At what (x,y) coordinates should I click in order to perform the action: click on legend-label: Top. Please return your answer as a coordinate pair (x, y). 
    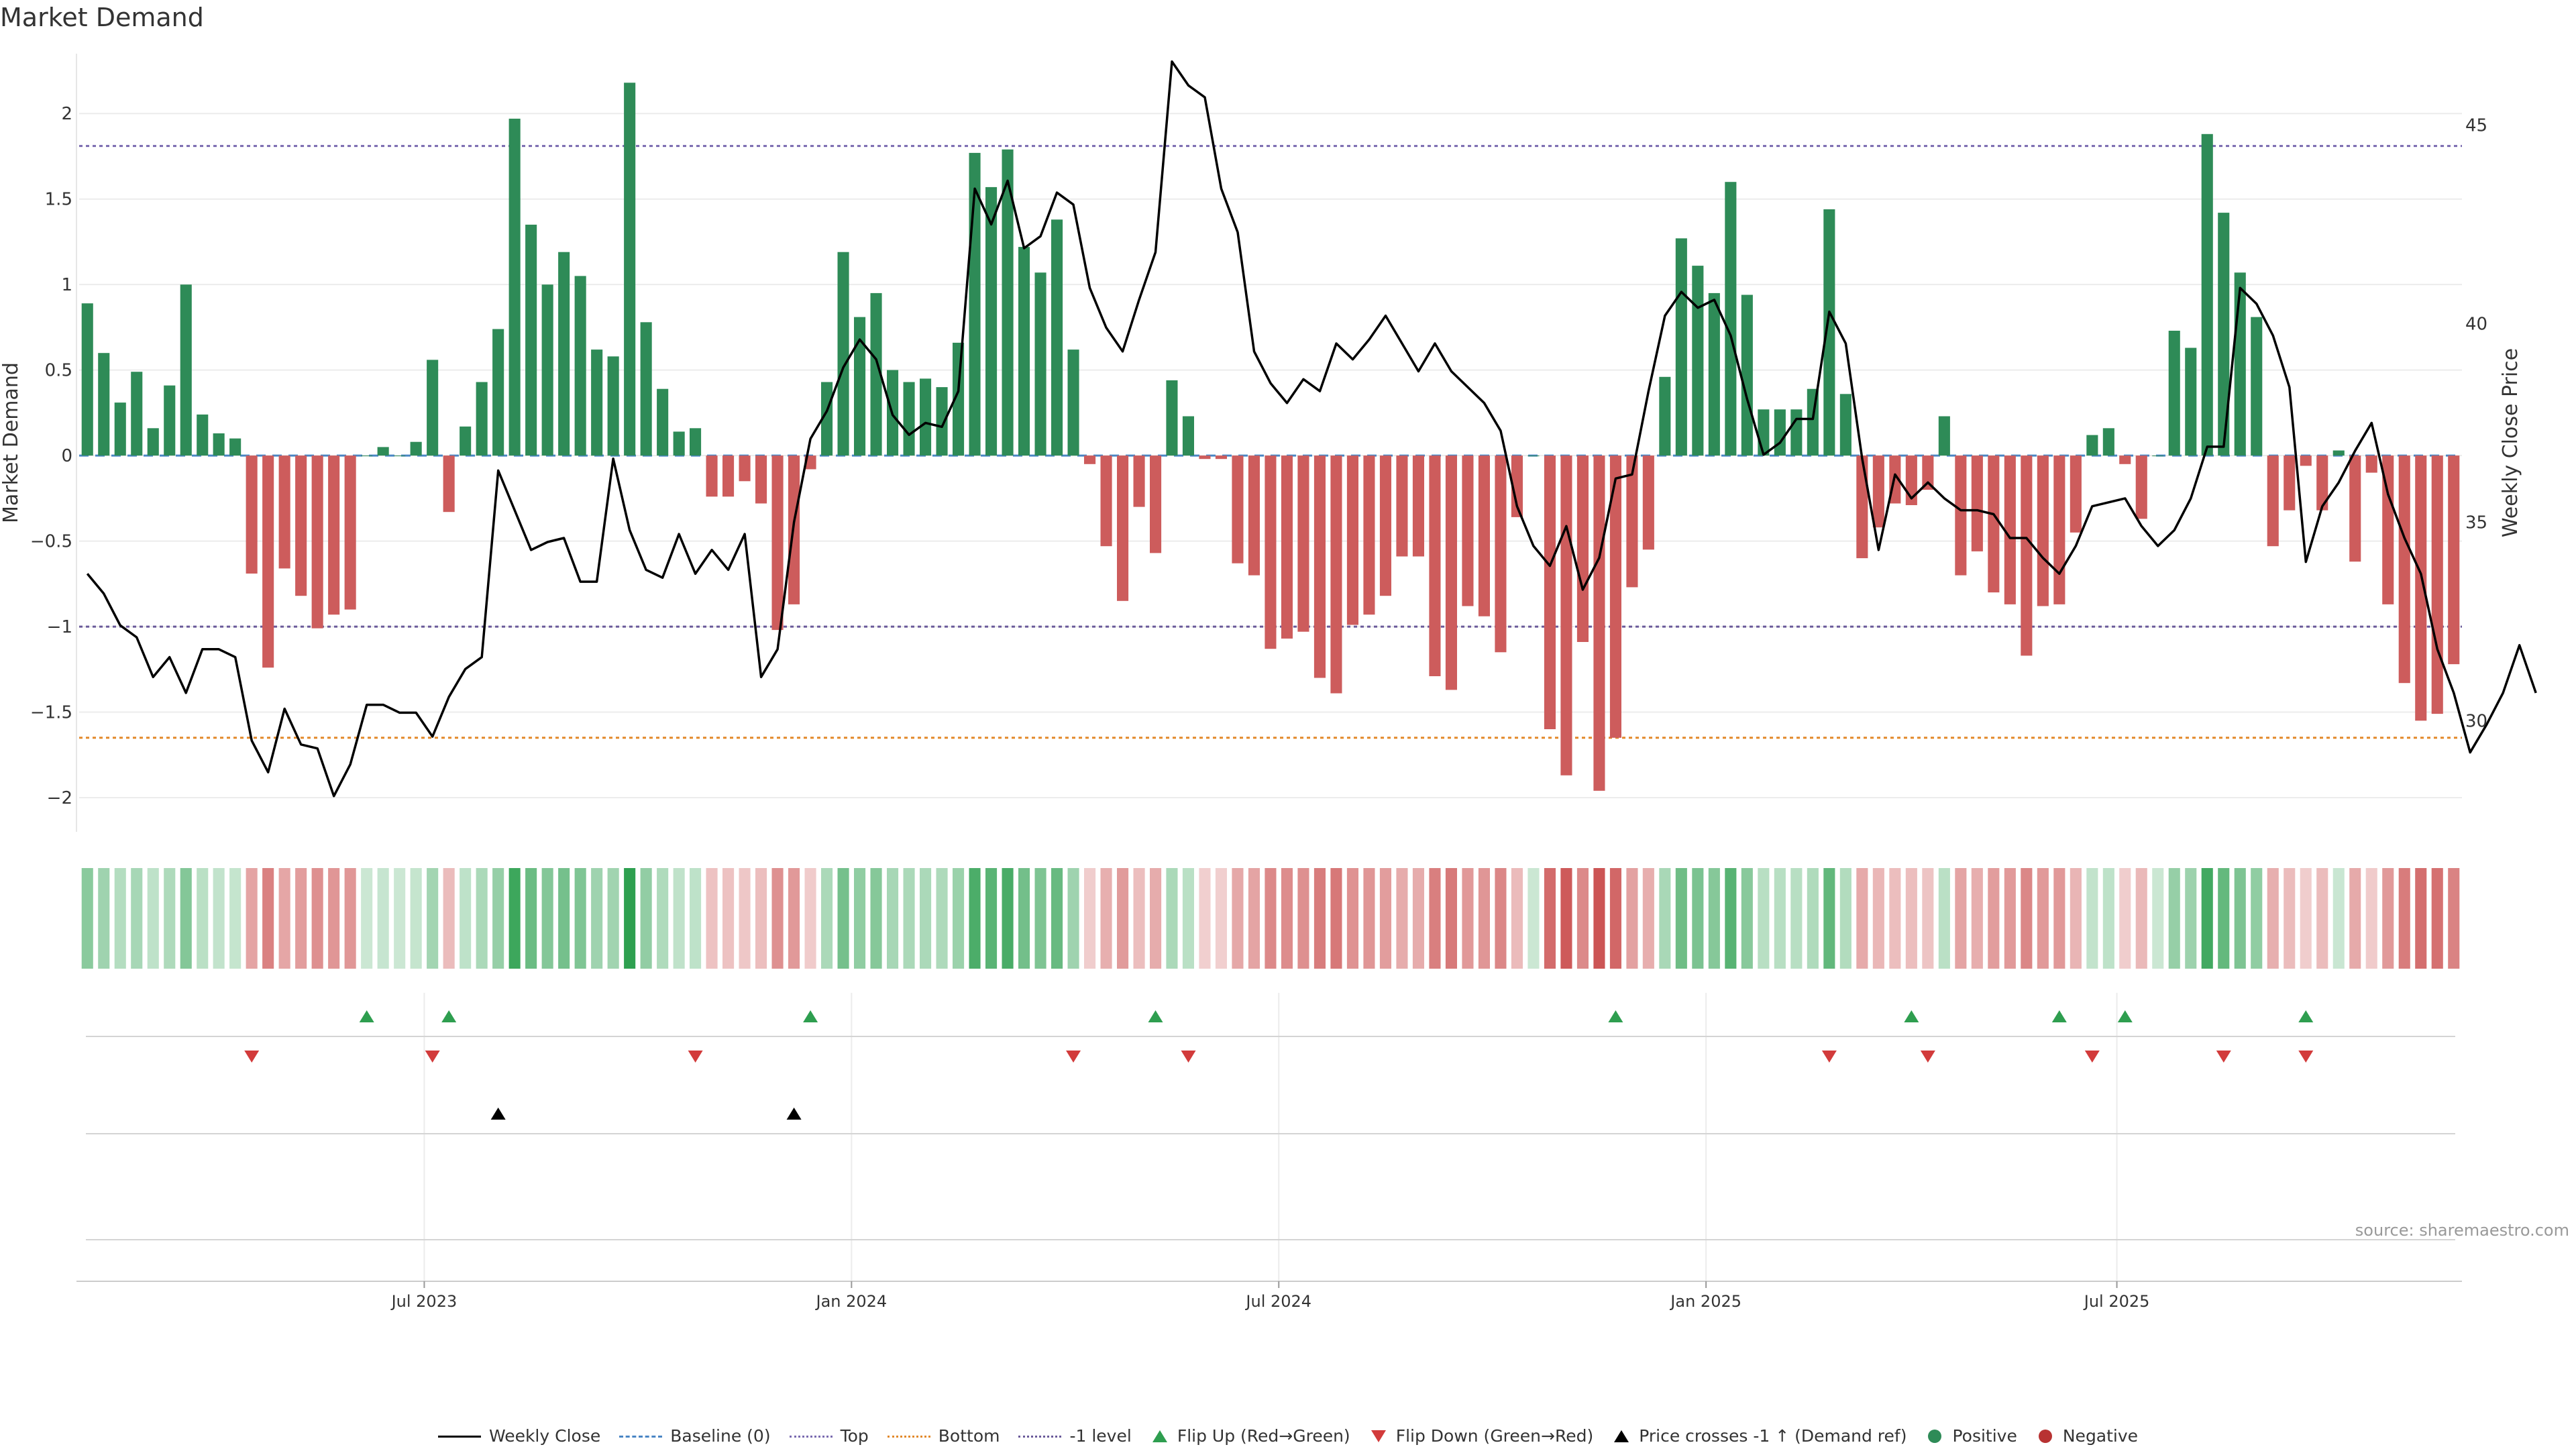
    Looking at the image, I should click on (854, 1436).